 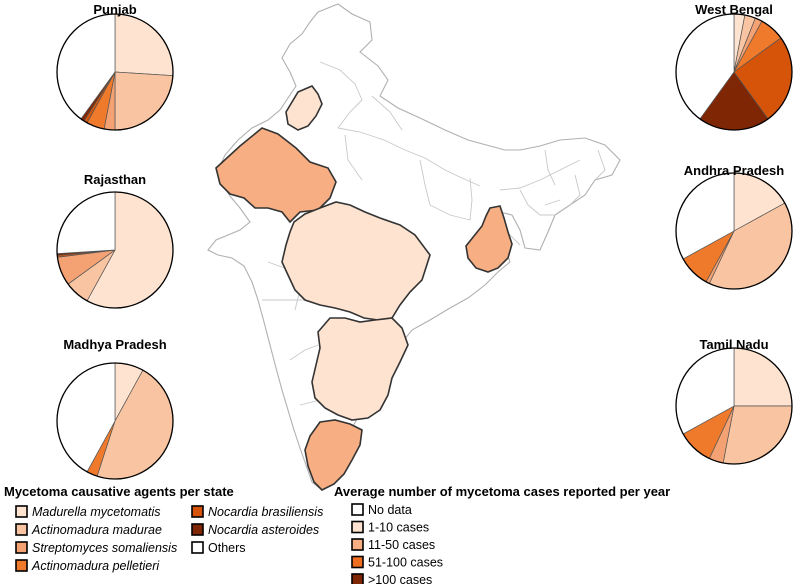 I want to click on legend-agent-actinomadura-madurae-swatch, so click(x=21, y=529).